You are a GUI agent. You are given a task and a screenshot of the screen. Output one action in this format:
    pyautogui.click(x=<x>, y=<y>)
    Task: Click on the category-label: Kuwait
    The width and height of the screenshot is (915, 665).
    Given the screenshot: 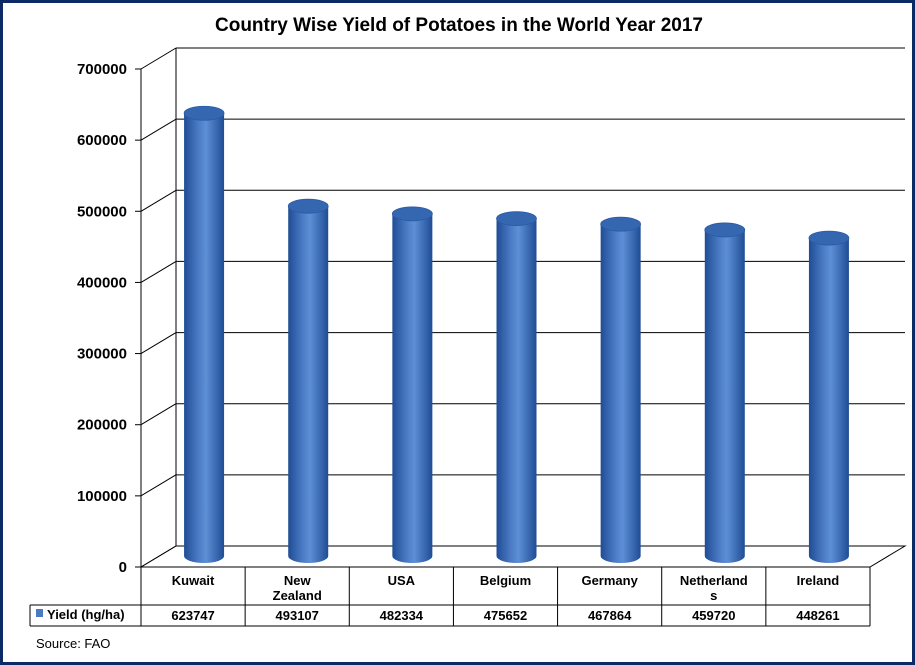 What is the action you would take?
    pyautogui.click(x=193, y=580)
    